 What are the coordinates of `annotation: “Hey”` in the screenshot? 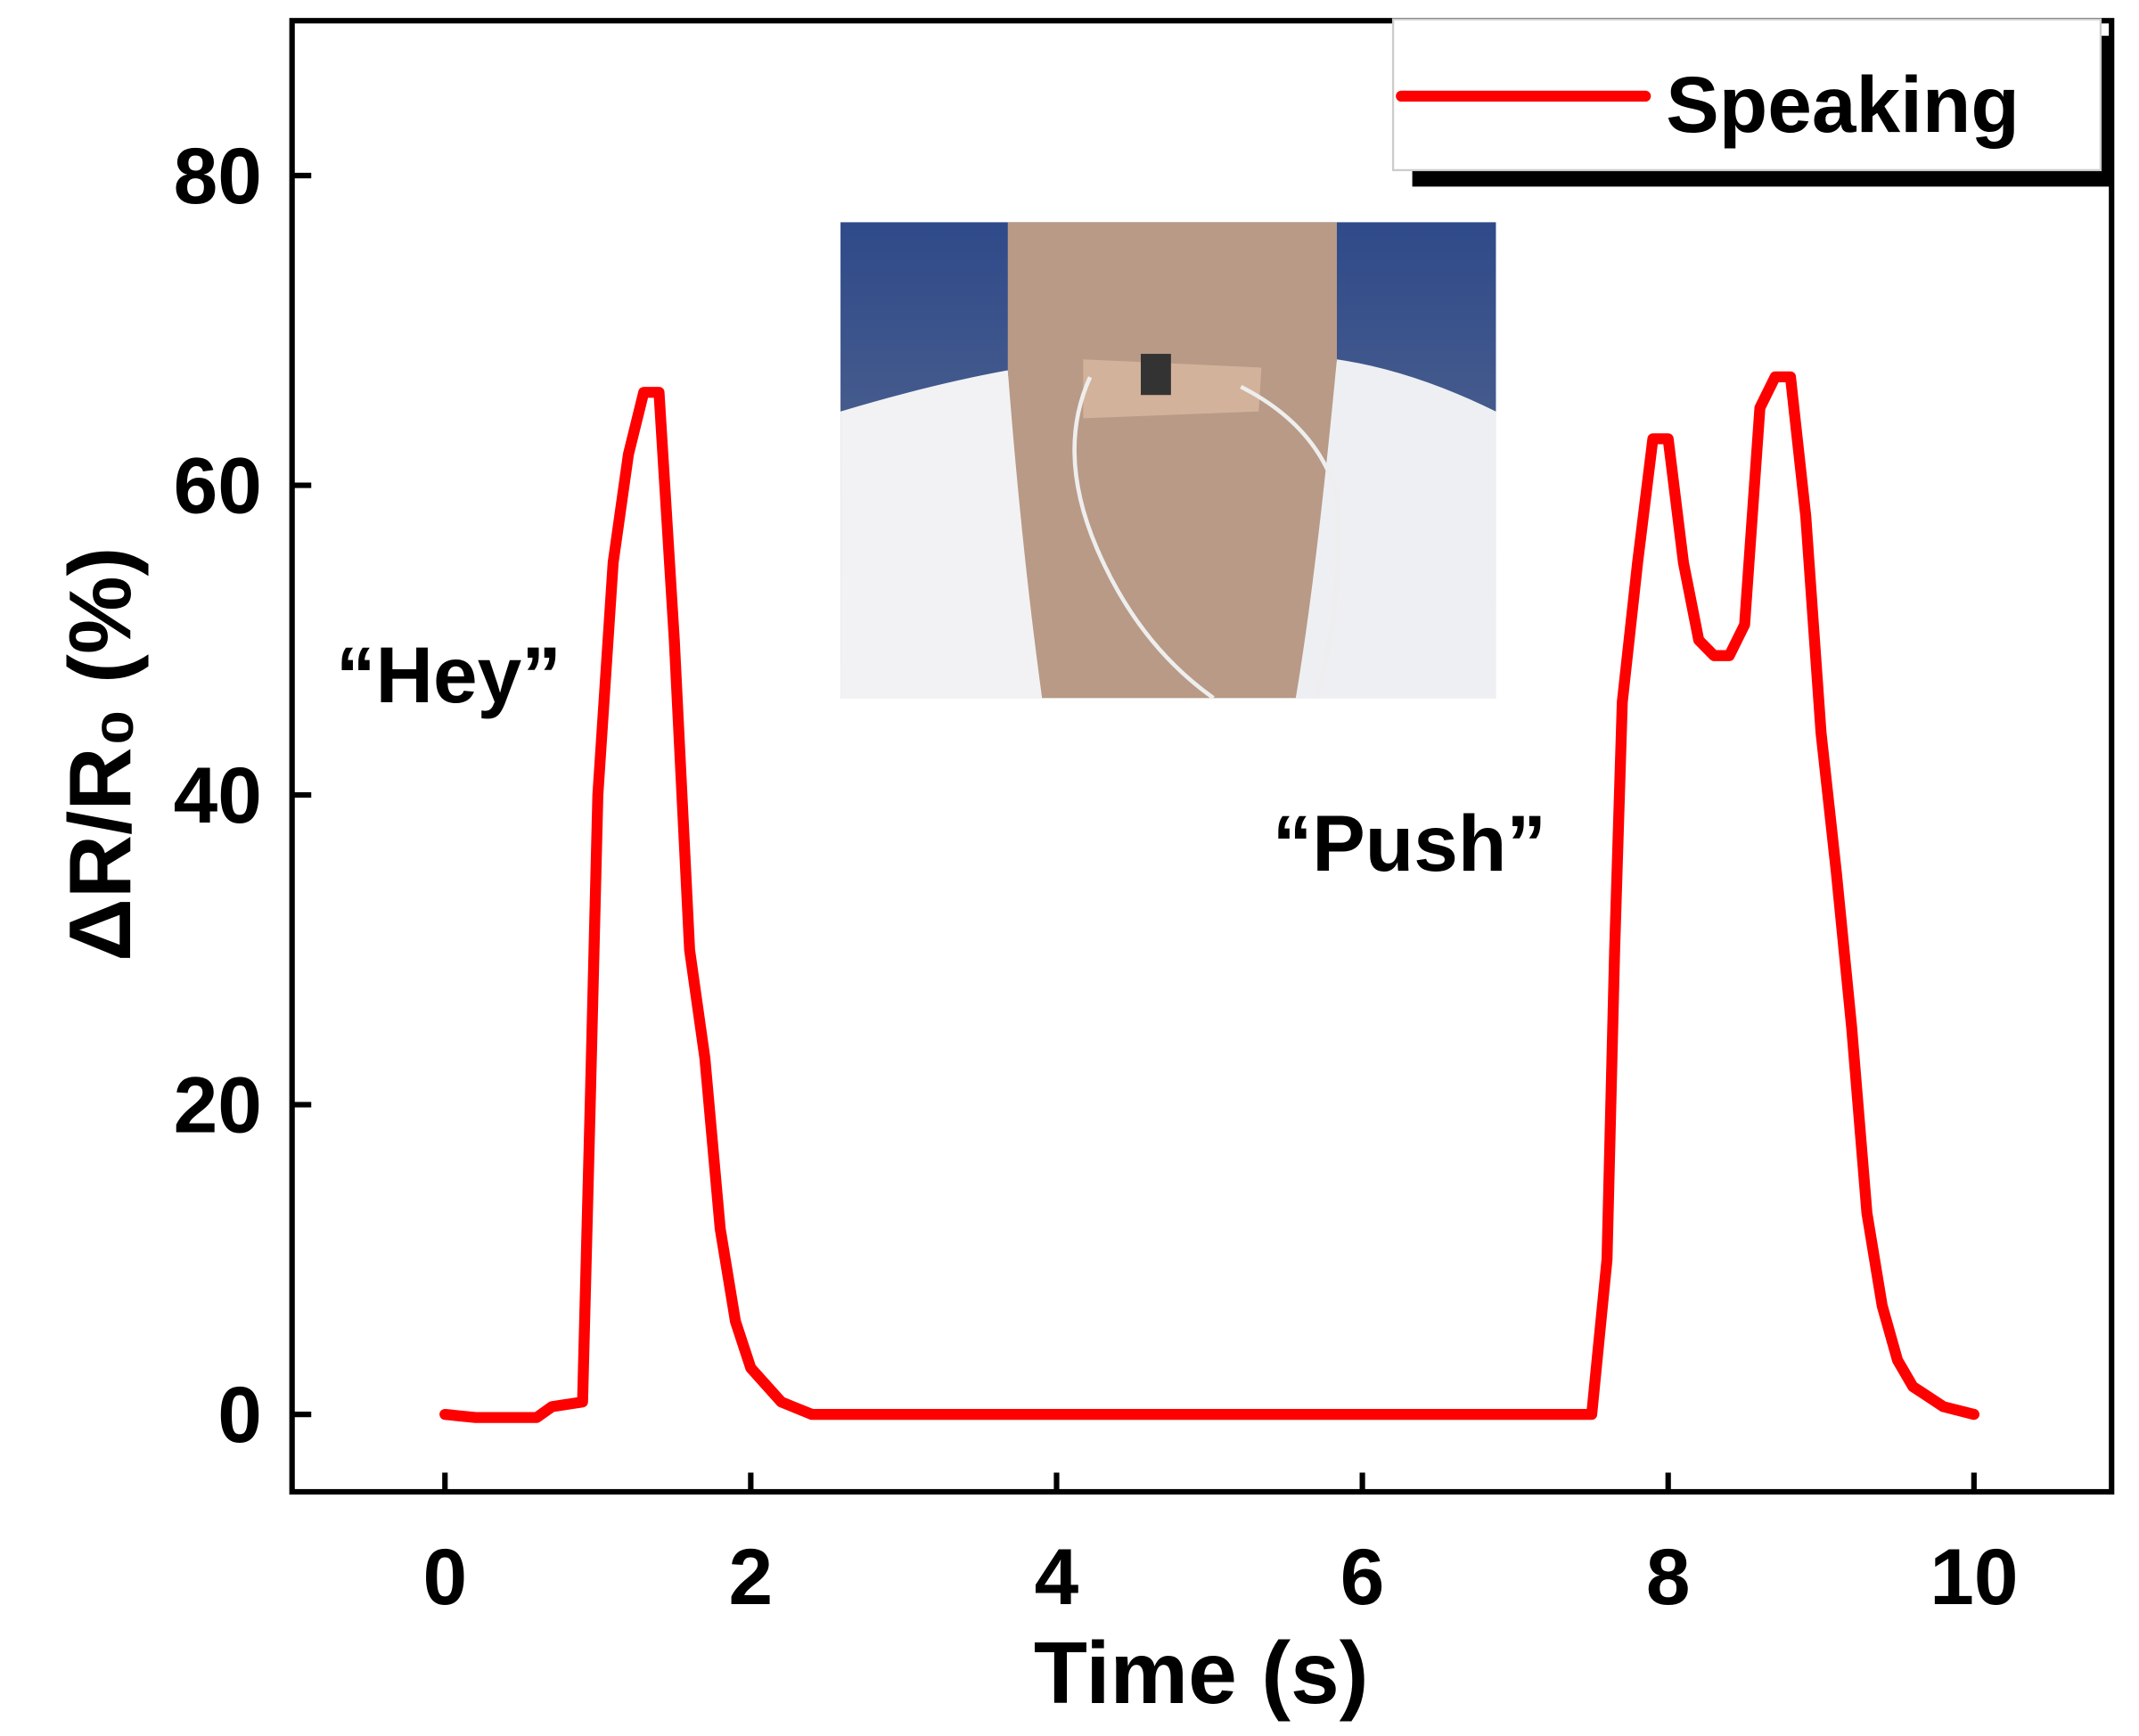 It's located at (448, 674).